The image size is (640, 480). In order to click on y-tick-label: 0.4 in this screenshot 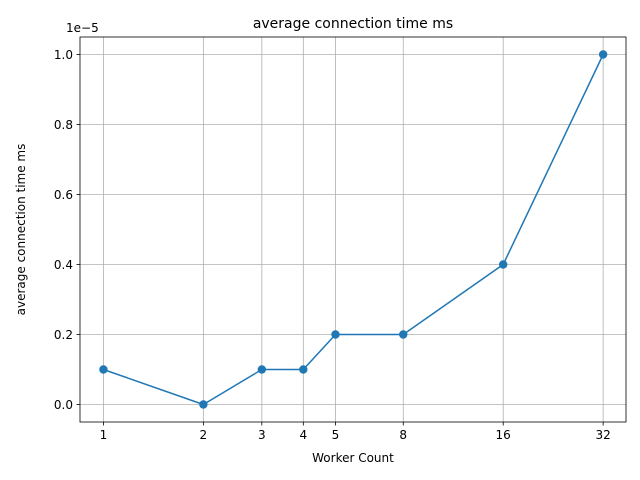, I will do `click(63, 265)`.